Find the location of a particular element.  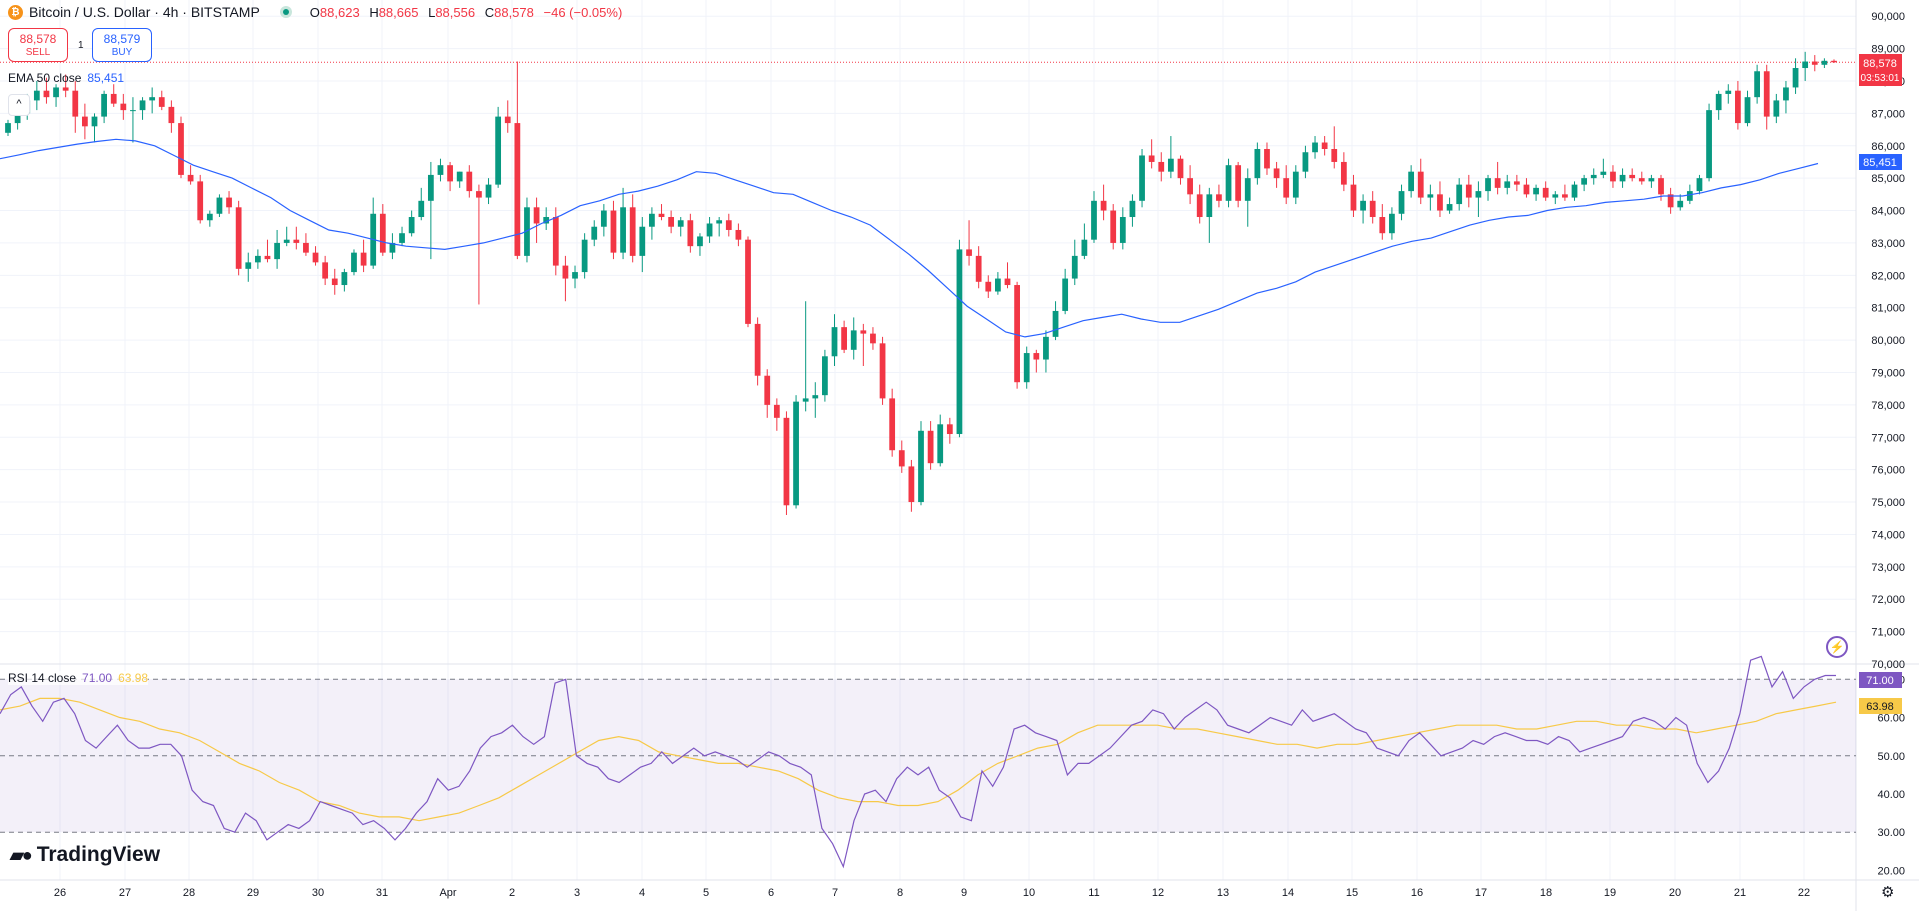

time-tick-label: 6 is located at coordinates (771, 893).